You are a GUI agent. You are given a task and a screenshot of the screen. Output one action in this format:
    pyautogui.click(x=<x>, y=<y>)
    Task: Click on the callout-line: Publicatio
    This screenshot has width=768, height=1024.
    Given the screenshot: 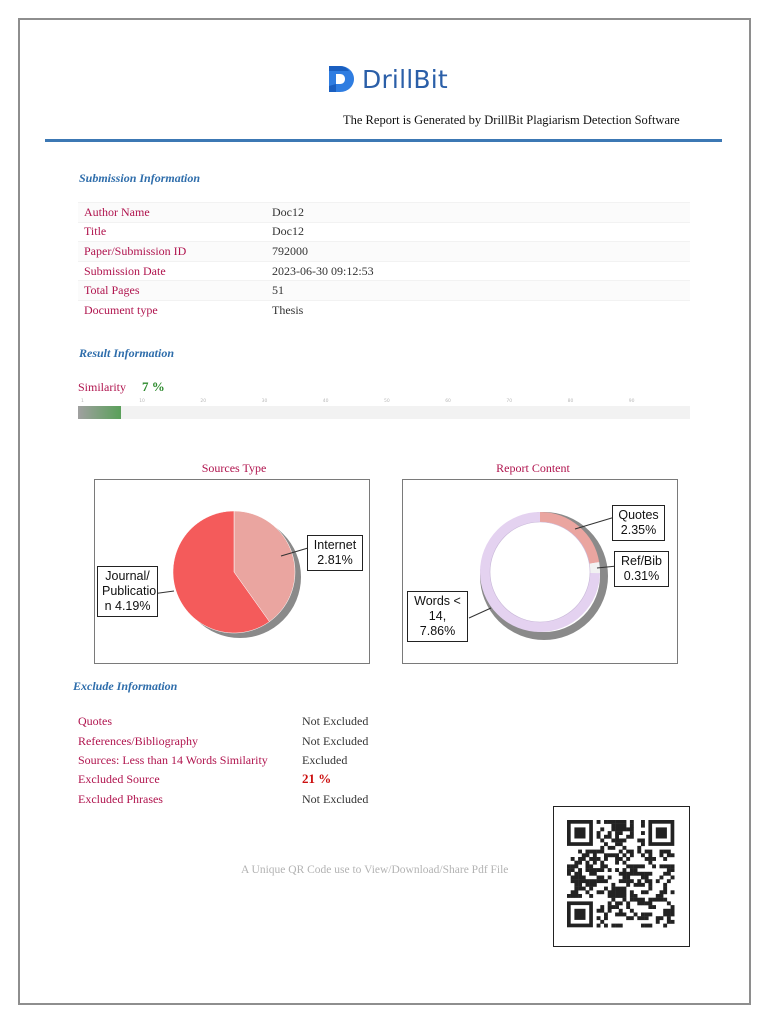 What is the action you would take?
    pyautogui.click(x=129, y=591)
    